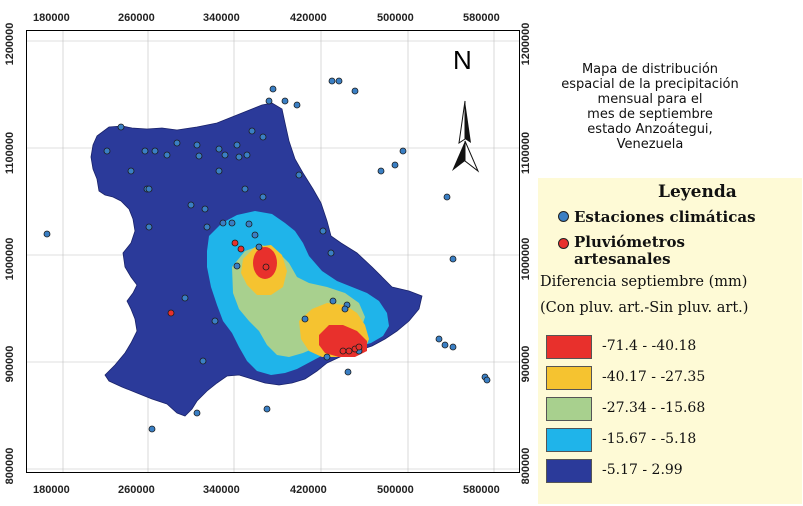  Describe the element at coordinates (654, 408) in the screenshot. I see `legend-class-label: -27.34 - -15.68` at that location.